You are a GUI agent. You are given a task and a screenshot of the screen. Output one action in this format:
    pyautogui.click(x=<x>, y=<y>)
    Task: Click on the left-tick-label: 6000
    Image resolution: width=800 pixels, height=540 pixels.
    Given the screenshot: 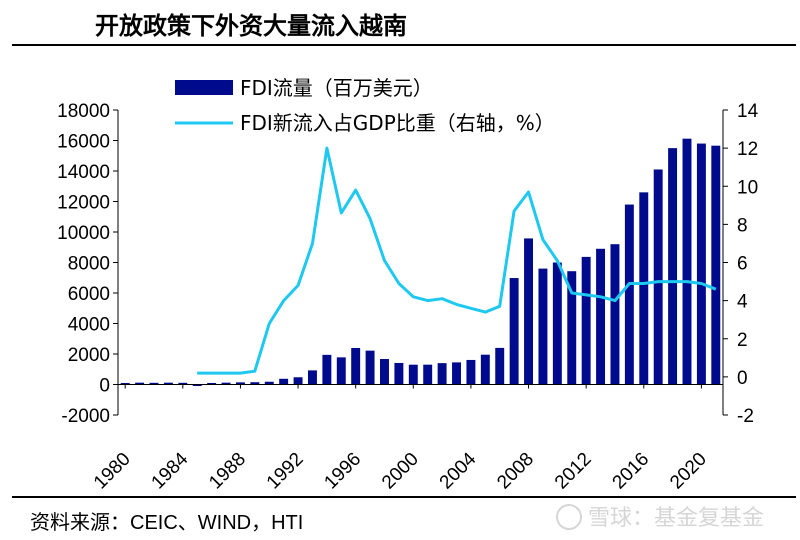 What is the action you would take?
    pyautogui.click(x=89, y=294)
    